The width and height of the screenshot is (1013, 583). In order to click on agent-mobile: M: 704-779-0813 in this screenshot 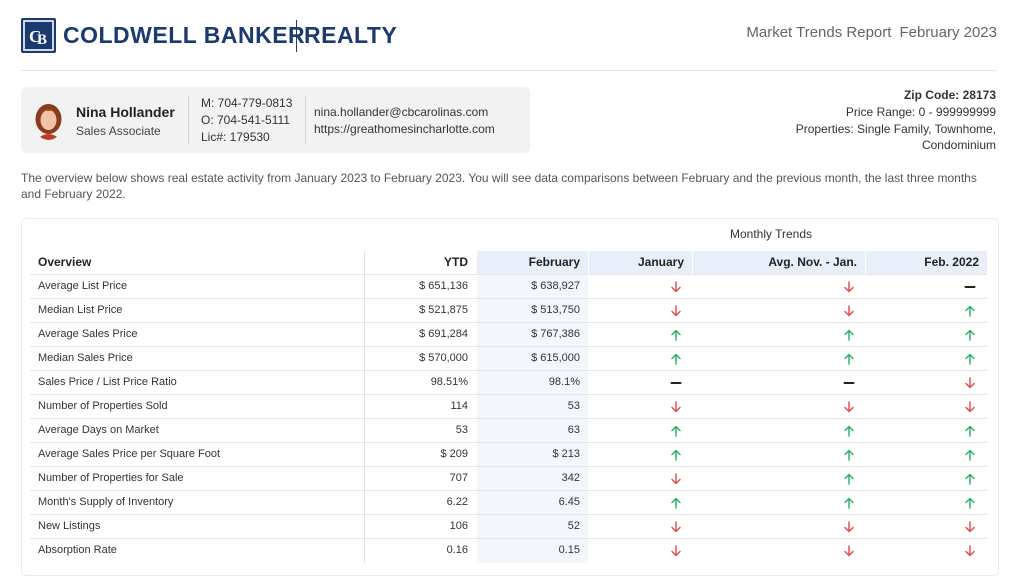, I will do `click(247, 103)`.